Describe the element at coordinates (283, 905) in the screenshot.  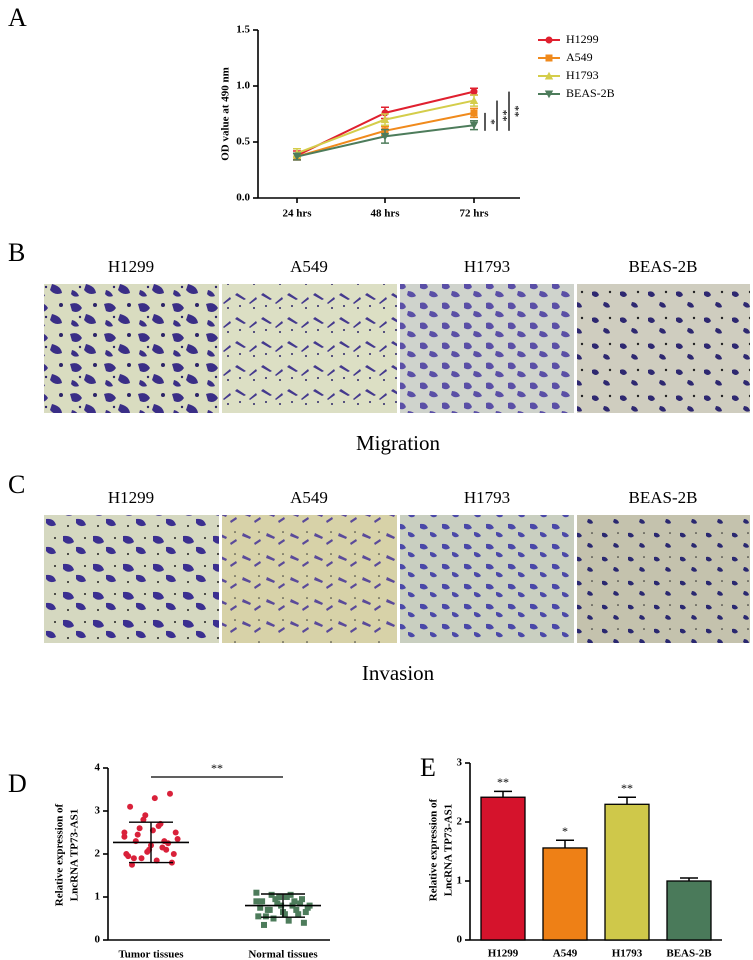
I see `sd-bar` at that location.